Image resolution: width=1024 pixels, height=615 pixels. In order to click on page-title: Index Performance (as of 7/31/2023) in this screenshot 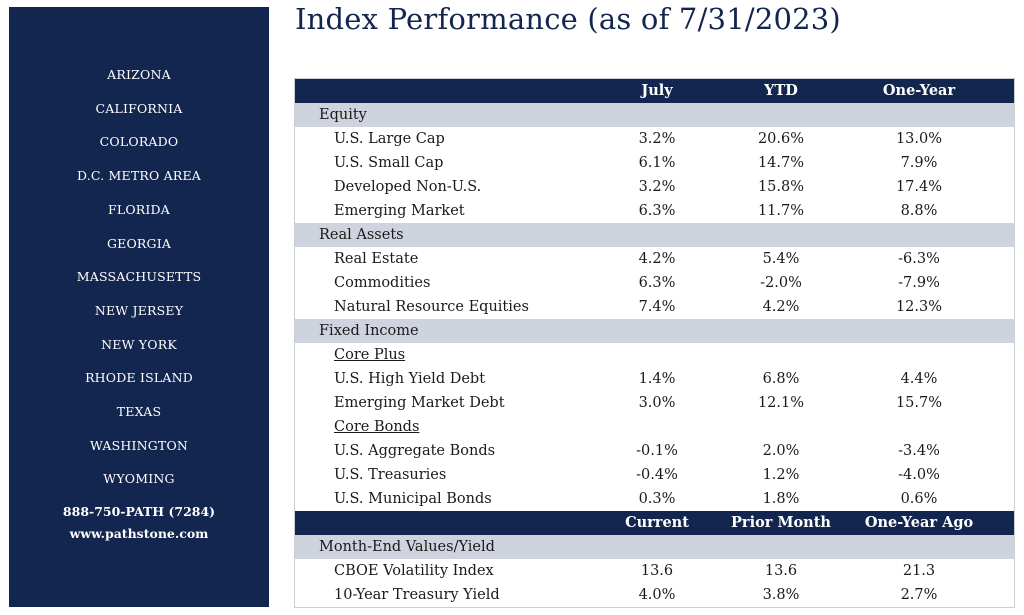, I will do `click(568, 19)`.